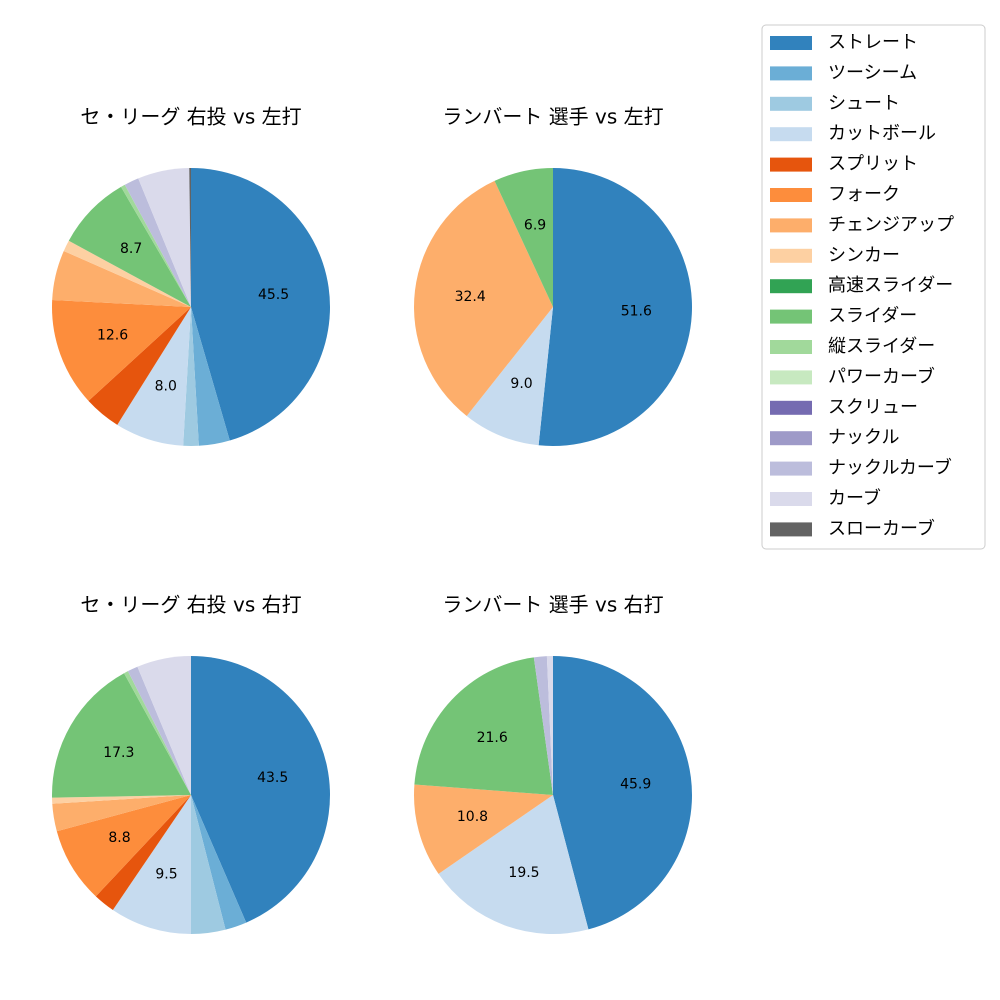 The width and height of the screenshot is (1000, 1000). What do you see at coordinates (472, 817) in the screenshot?
I see `value-label: 10.8` at bounding box center [472, 817].